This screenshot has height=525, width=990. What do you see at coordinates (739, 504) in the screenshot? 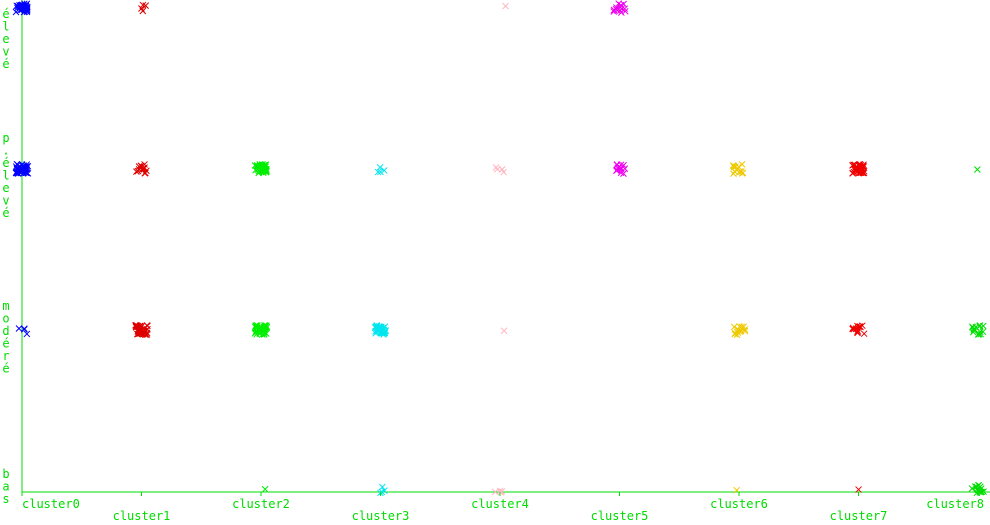
I see `x-tick-label: cluster6` at bounding box center [739, 504].